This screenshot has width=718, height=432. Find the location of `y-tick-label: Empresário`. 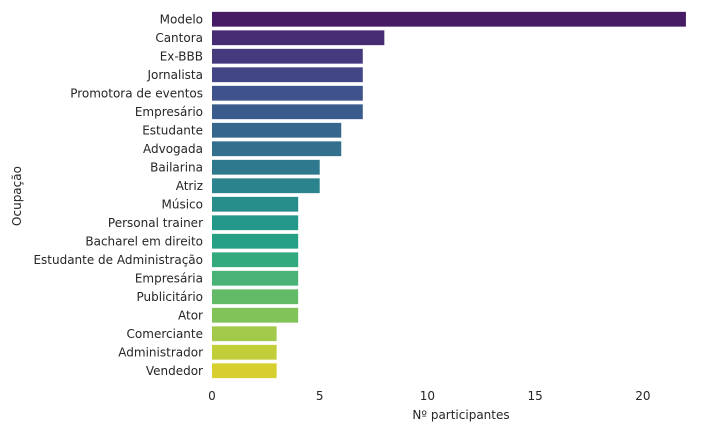

y-tick-label: Empresário is located at coordinates (169, 112).